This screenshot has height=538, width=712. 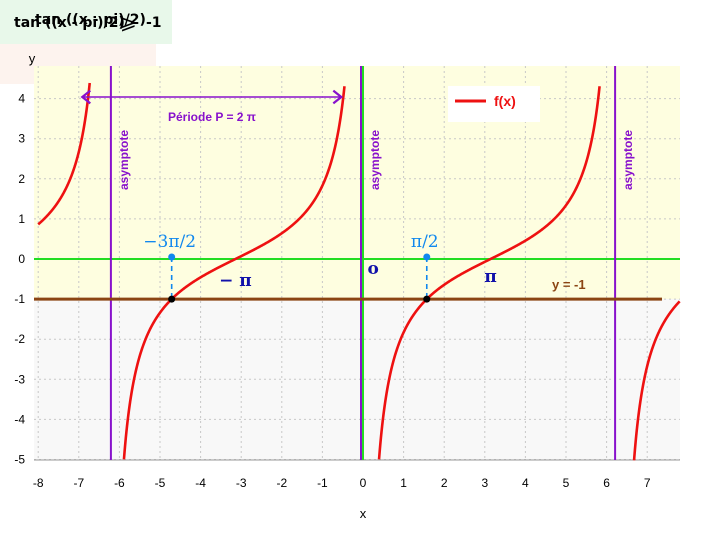 I want to click on x-tick-label: 6, so click(x=606, y=483).